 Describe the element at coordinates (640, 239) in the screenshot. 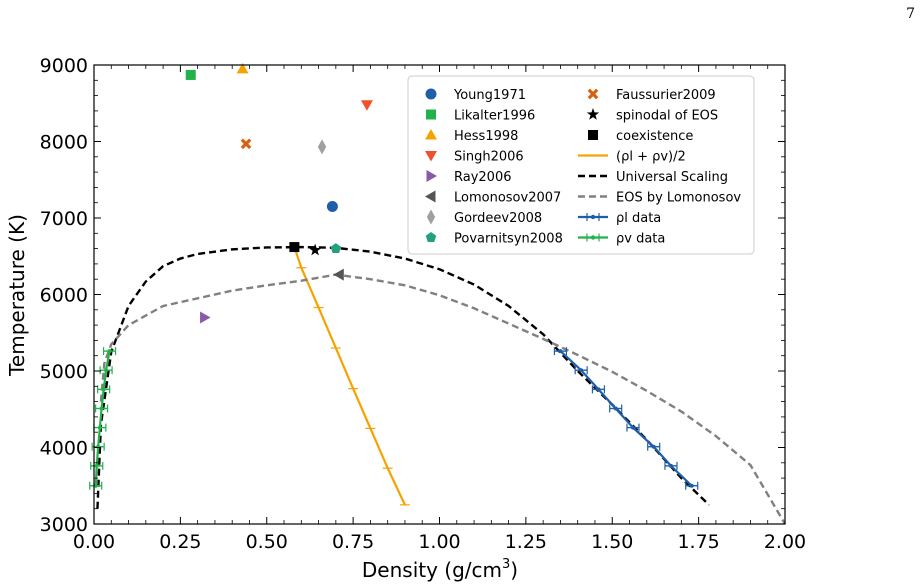

I see `legend-item-v-data-label: ρv data` at that location.